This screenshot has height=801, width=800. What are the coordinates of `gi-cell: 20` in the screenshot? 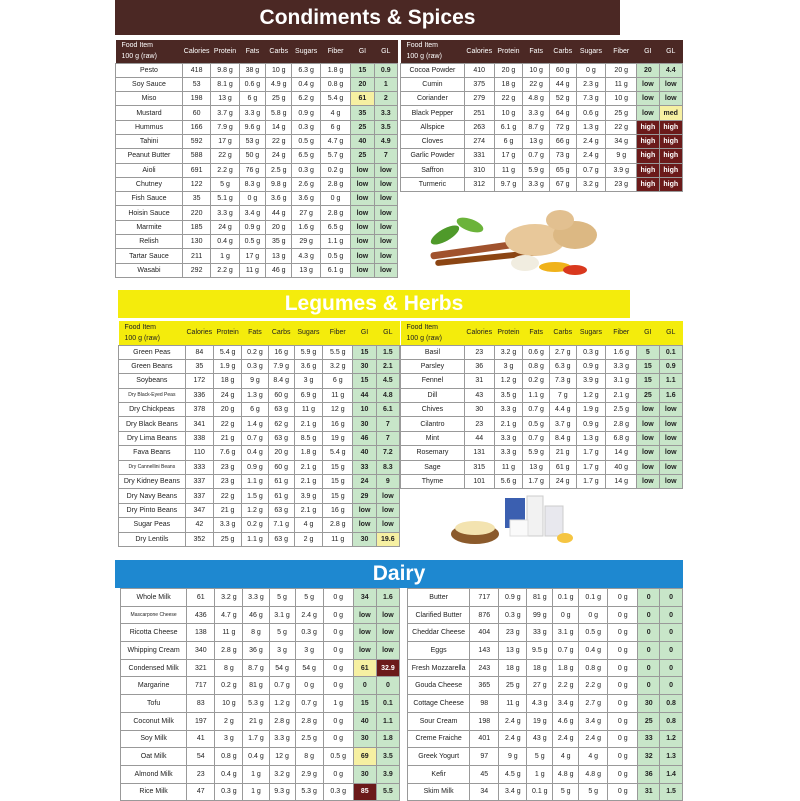 It's located at (362, 84).